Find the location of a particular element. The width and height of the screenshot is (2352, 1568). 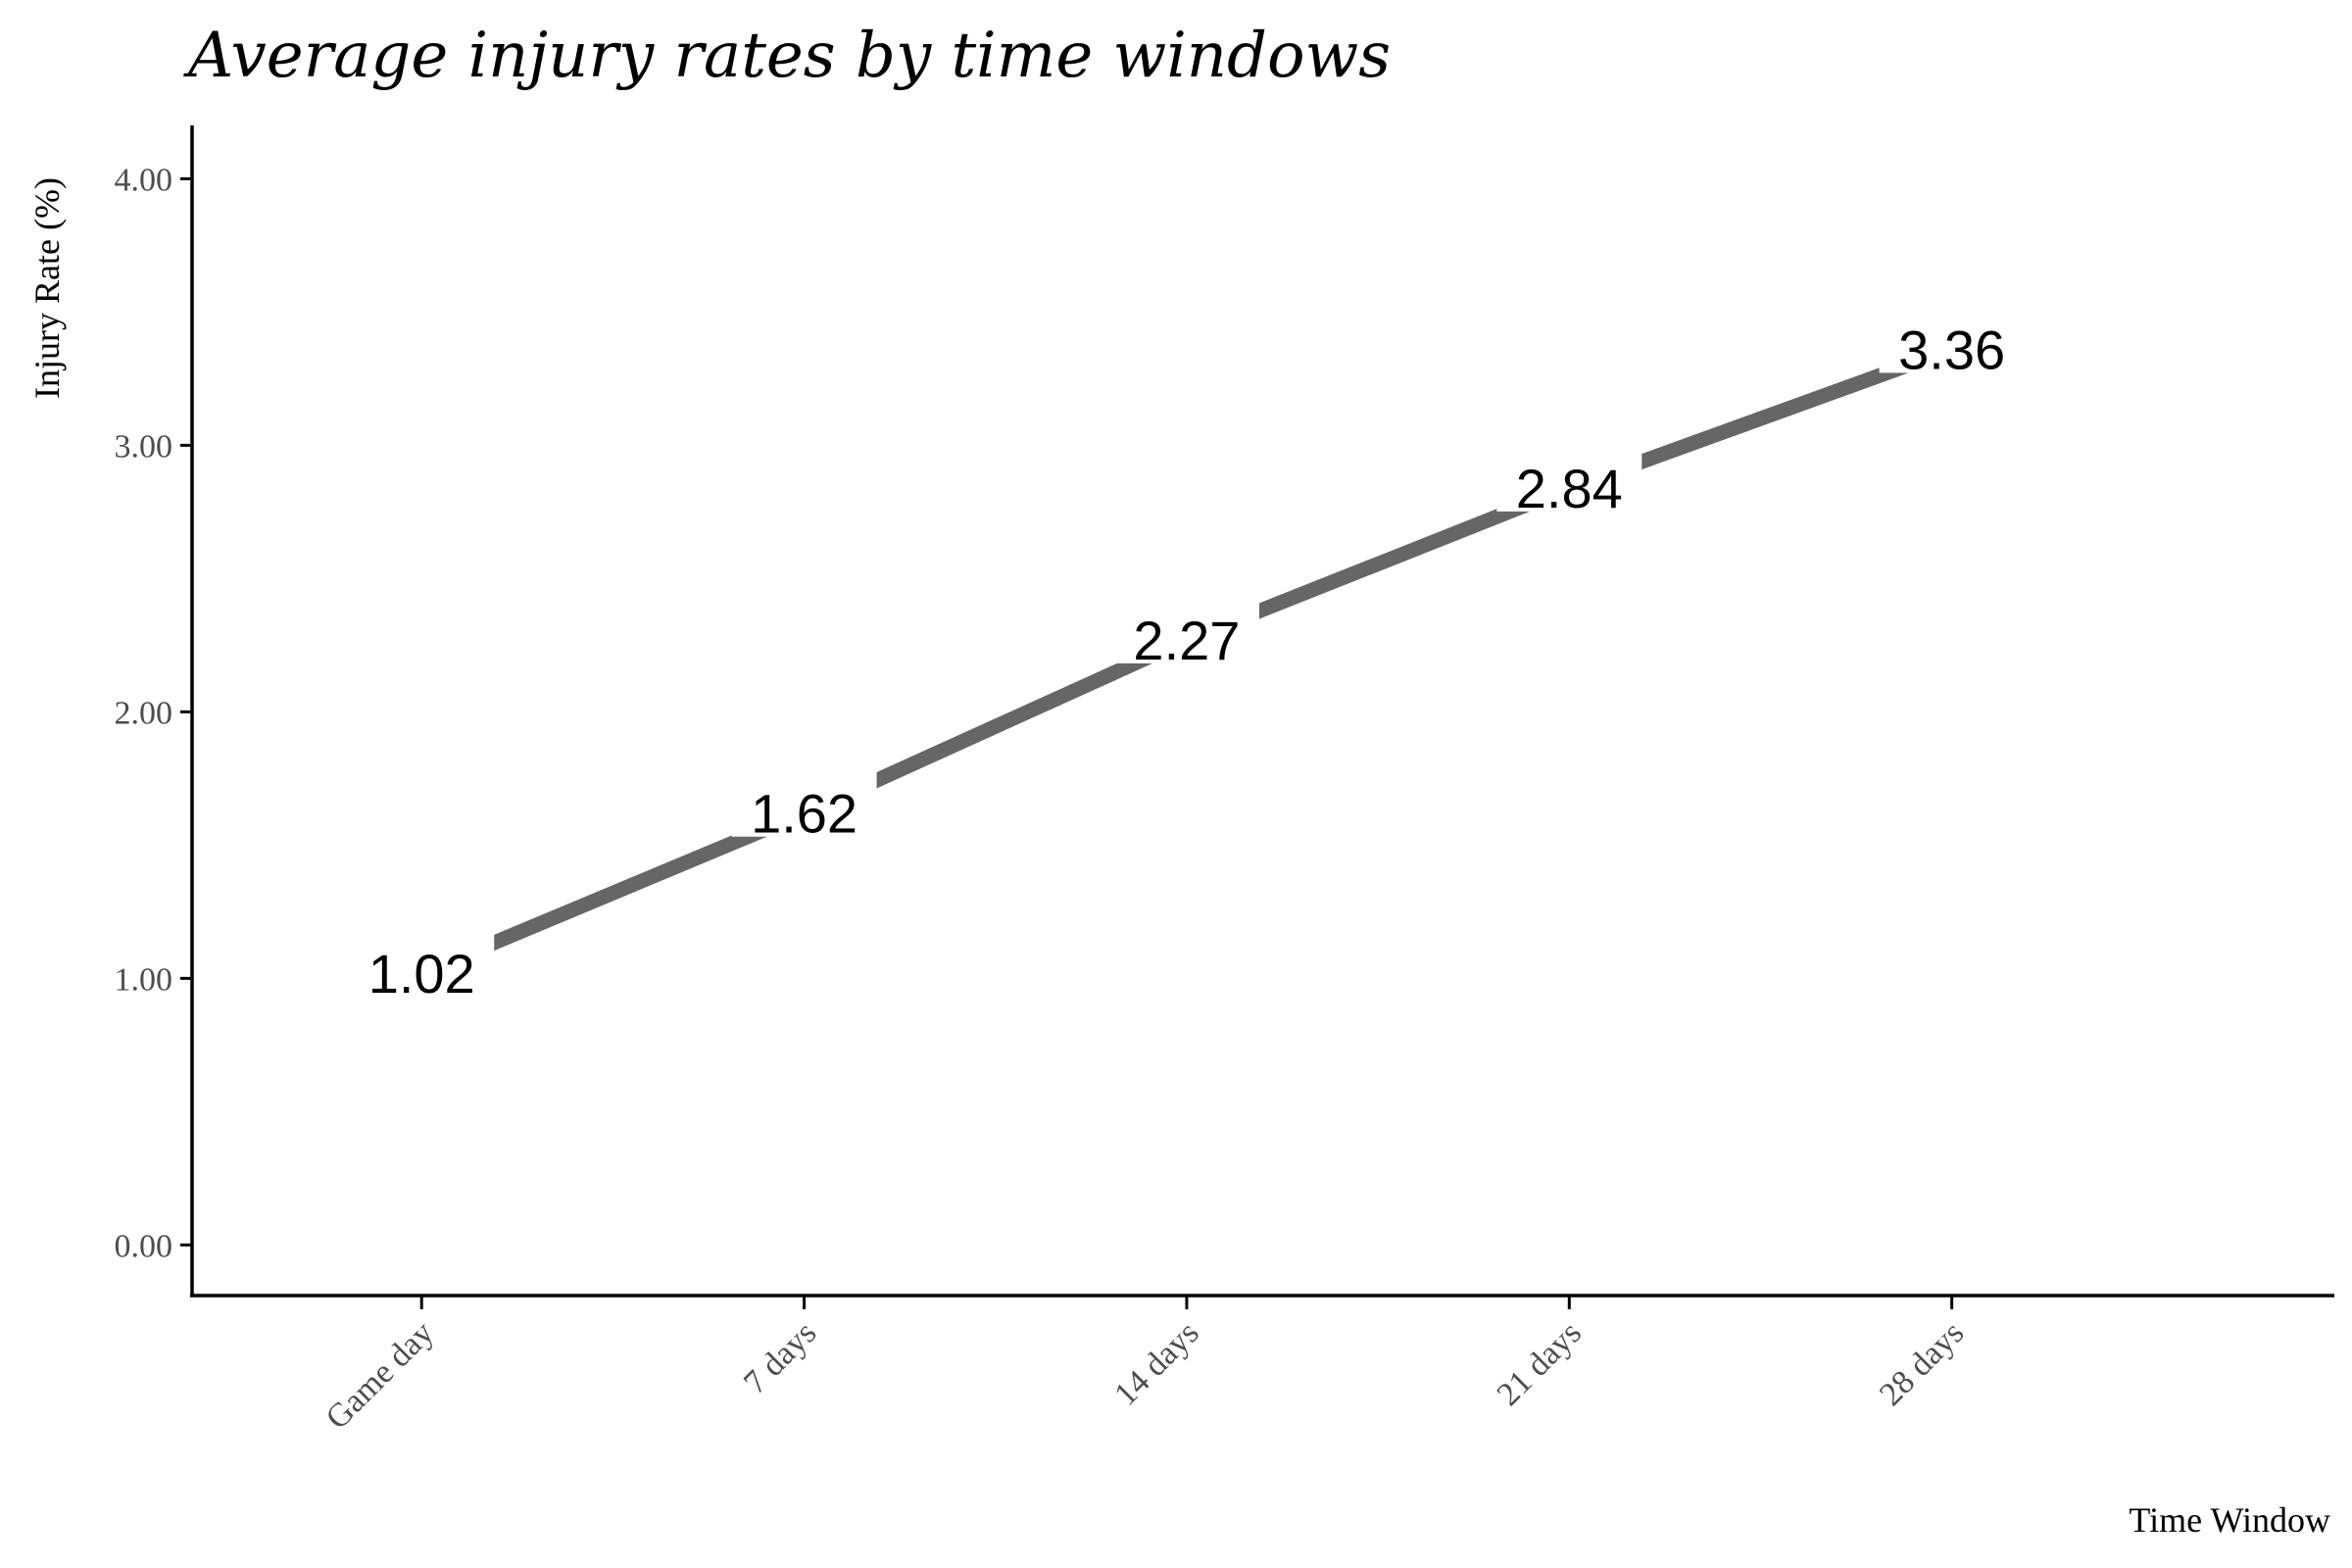

x-tick-label: 7 days is located at coordinates (780, 1357).